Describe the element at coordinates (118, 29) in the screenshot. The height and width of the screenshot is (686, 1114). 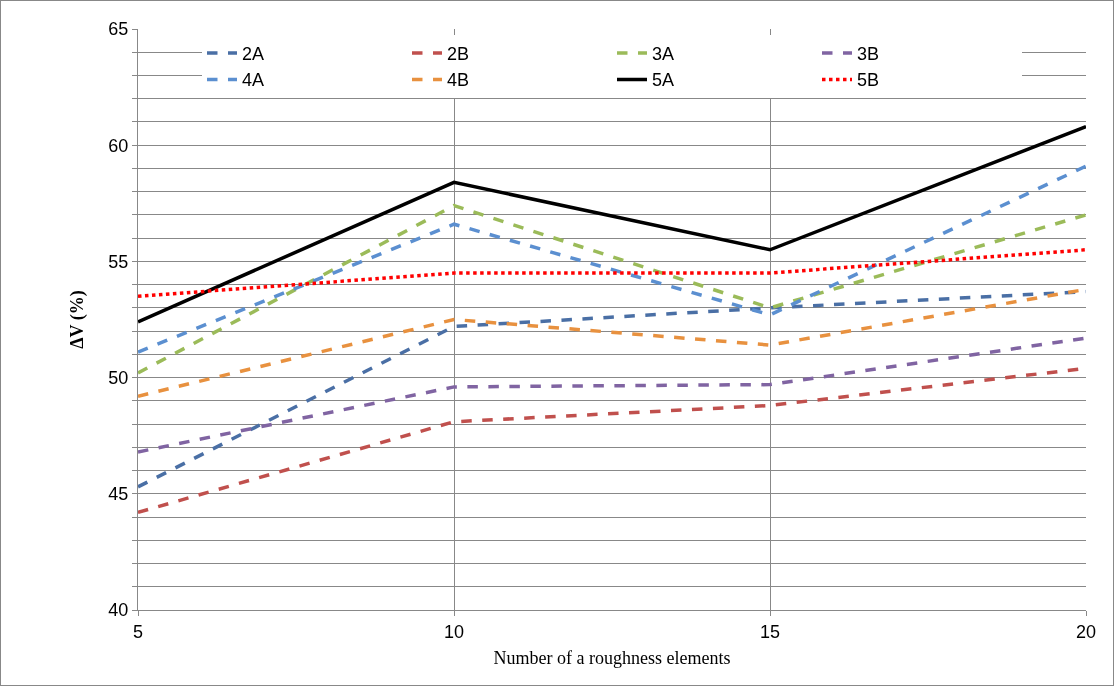
I see `y-tick-label: 65` at that location.